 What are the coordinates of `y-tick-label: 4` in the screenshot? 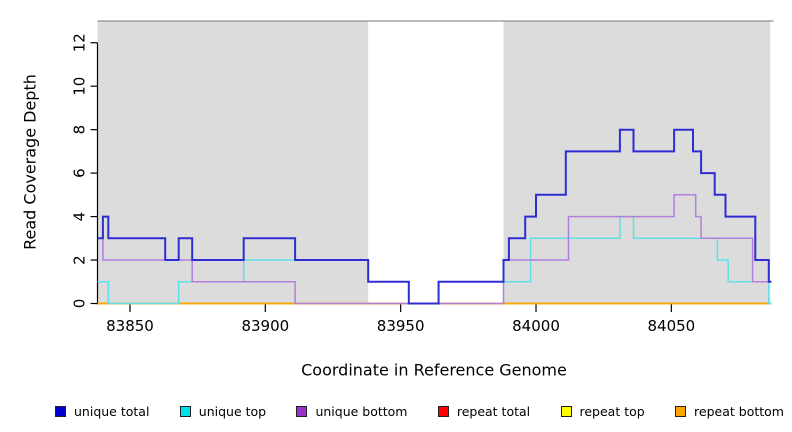 It's located at (80, 217).